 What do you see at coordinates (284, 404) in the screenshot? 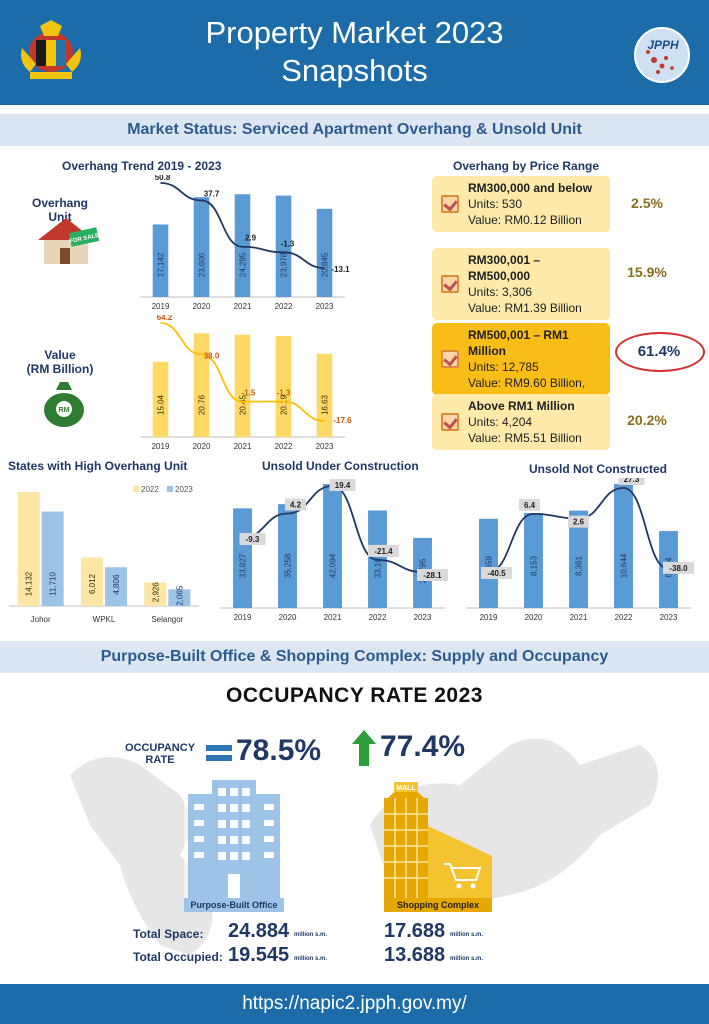
I see `bar-value-label: 20.19` at bounding box center [284, 404].